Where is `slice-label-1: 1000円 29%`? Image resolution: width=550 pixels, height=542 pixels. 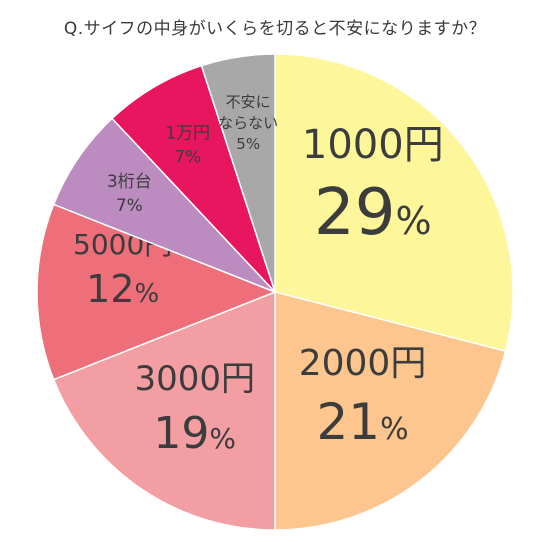
slice-label-1: 1000円 29% is located at coordinates (373, 186).